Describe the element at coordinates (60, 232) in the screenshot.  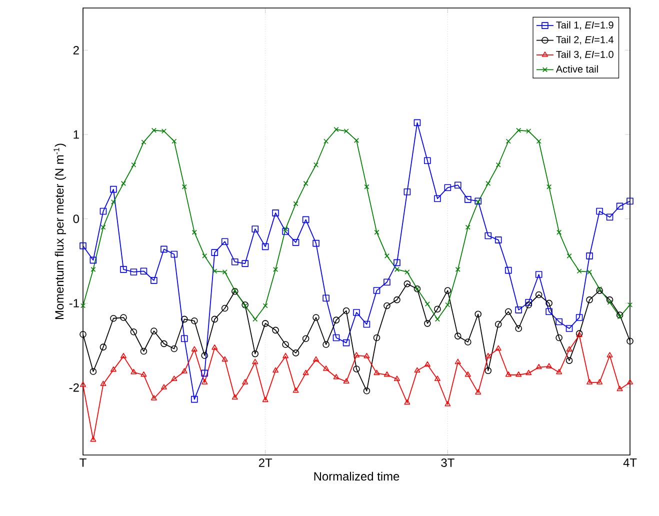
I see `y-axis-title: Momentum flux per meter (N m$^{-1}$)` at that location.